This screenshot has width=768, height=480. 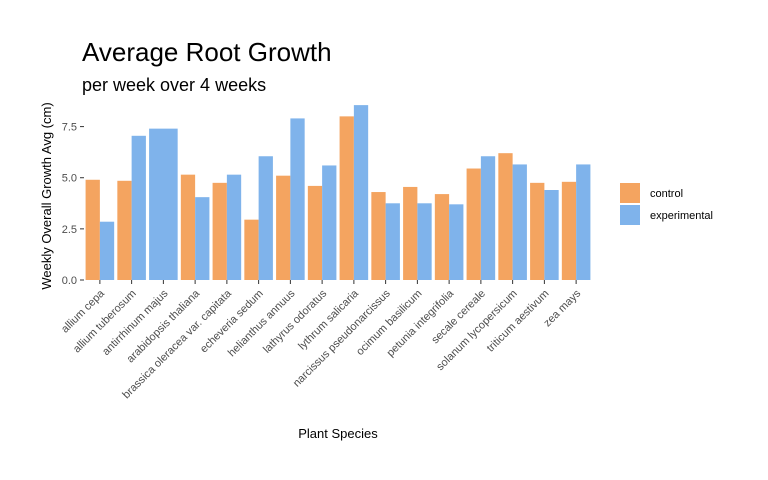 What do you see at coordinates (73, 204) in the screenshot?
I see `y-axis: 0.0 2.5 5.0 7.5` at bounding box center [73, 204].